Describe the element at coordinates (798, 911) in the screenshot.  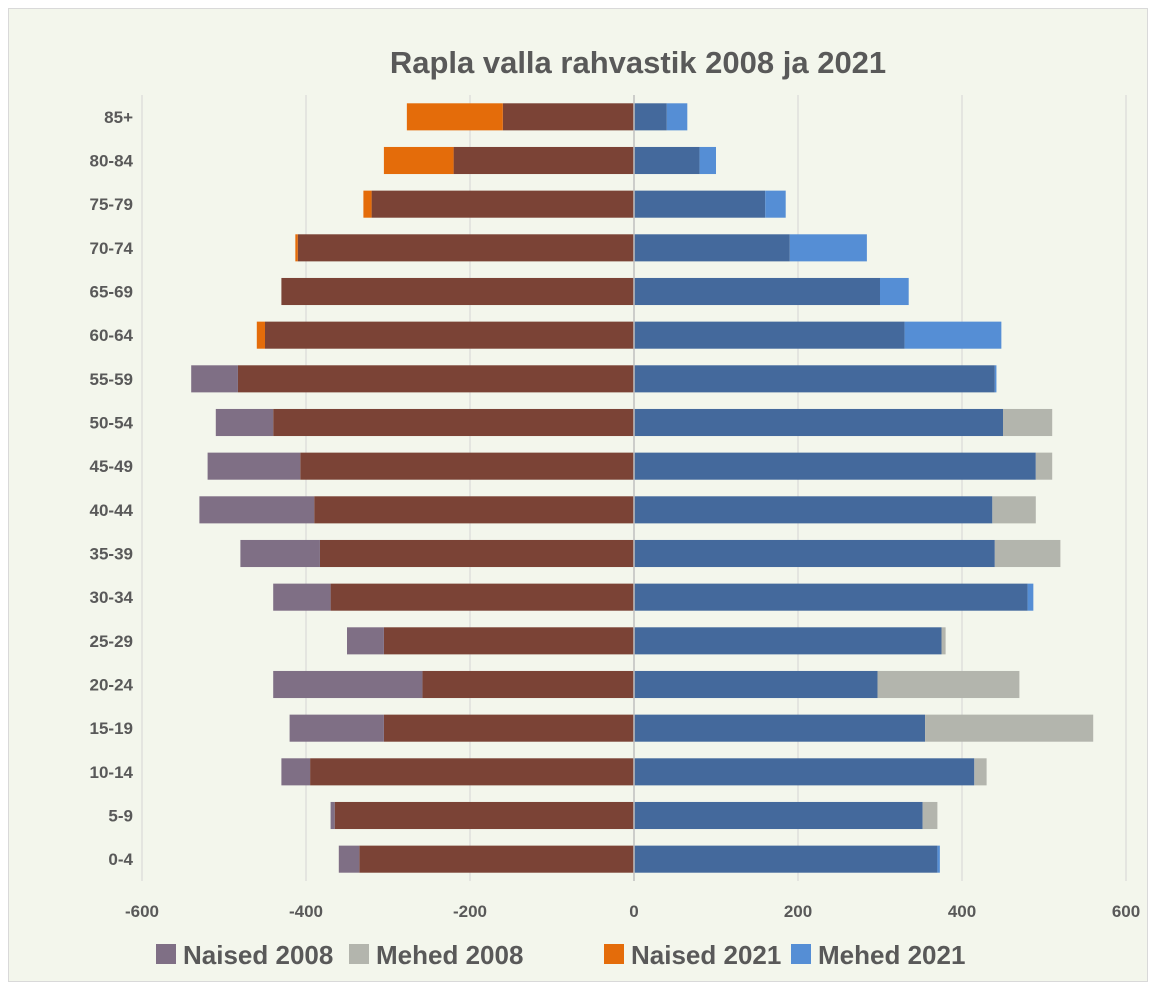
I see `x-tick-label: 200` at that location.